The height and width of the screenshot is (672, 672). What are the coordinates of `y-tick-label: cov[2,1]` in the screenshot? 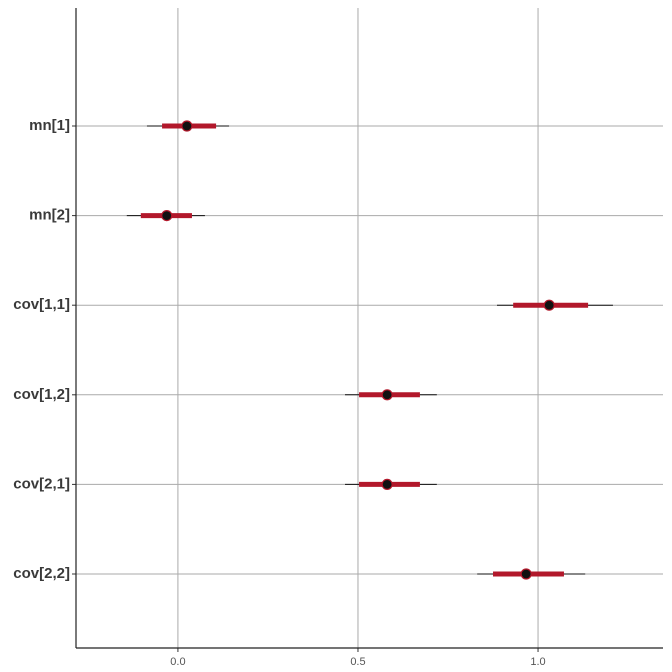 It's located at (41, 483).